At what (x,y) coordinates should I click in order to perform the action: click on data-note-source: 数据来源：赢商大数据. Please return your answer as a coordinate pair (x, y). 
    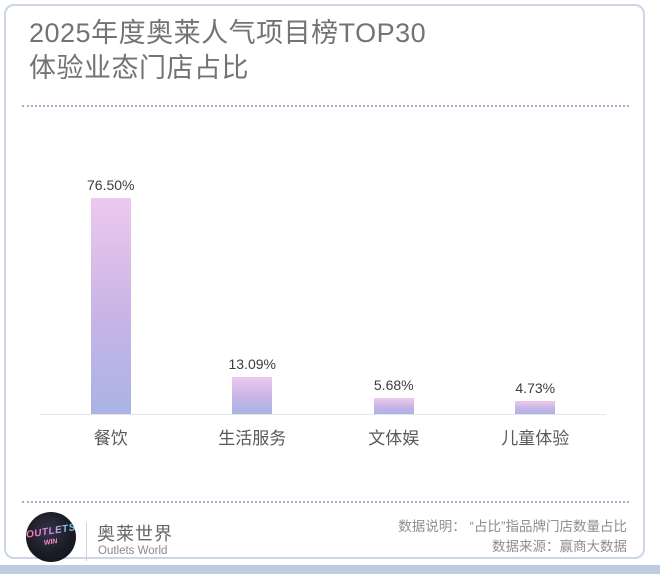
    Looking at the image, I should click on (559, 546).